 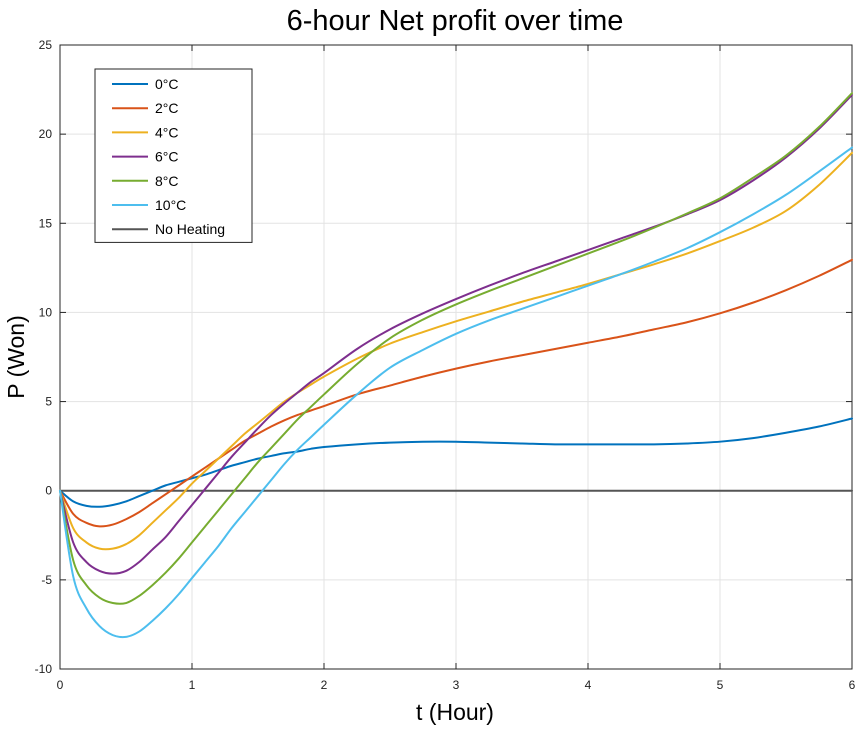 I want to click on x-tick-label: 6, so click(x=852, y=685).